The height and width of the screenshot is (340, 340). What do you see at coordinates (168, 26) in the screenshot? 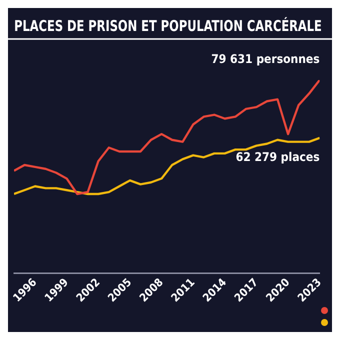
I see `chart-title: PLACES DE PRISON ET POPULATION CARCÉRALE` at bounding box center [168, 26].